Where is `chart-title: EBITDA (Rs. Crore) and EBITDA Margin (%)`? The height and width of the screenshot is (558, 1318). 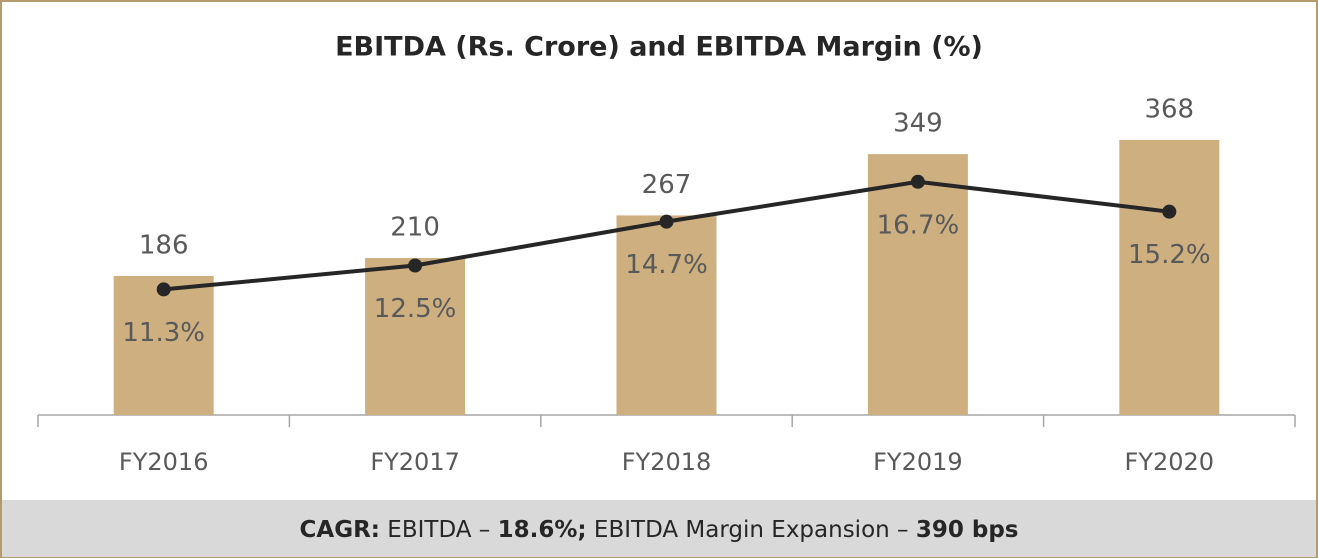
chart-title: EBITDA (Rs. Crore) and EBITDA Margin (%) is located at coordinates (659, 47).